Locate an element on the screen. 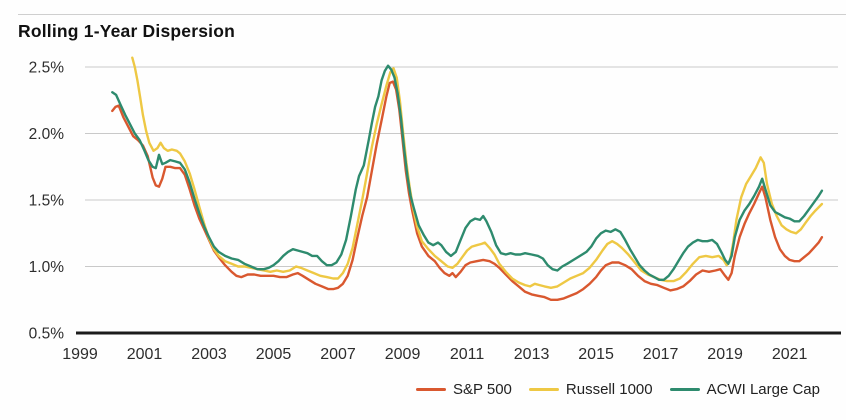  x-tick-label-2001: 2001 is located at coordinates (145, 354).